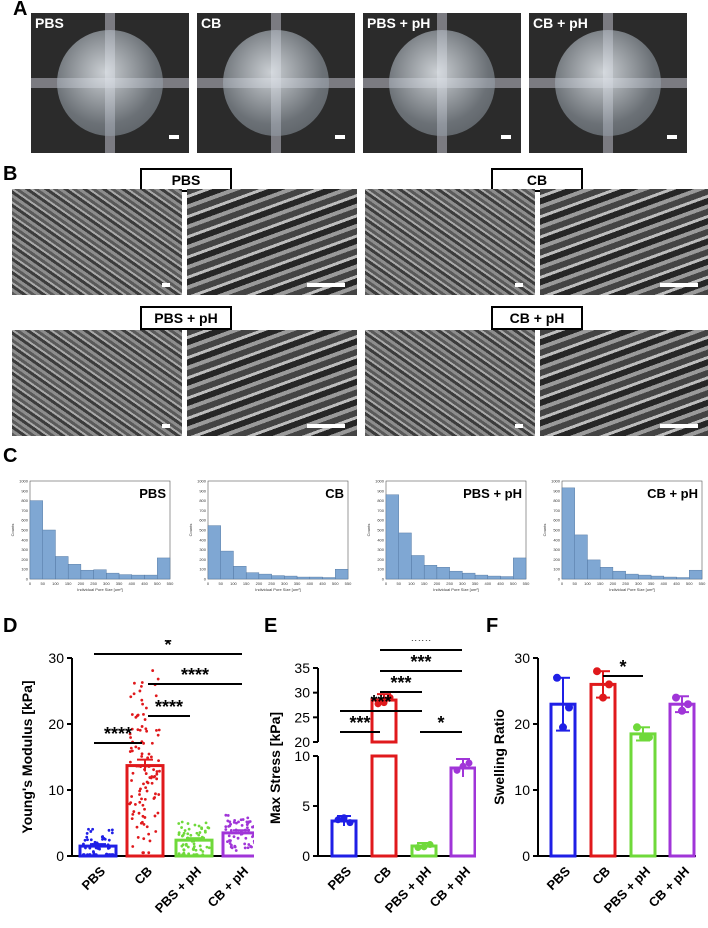 The width and height of the screenshot is (708, 928). What do you see at coordinates (499, 757) in the screenshot?
I see `y-axis-label: Swelling Ratio` at bounding box center [499, 757].